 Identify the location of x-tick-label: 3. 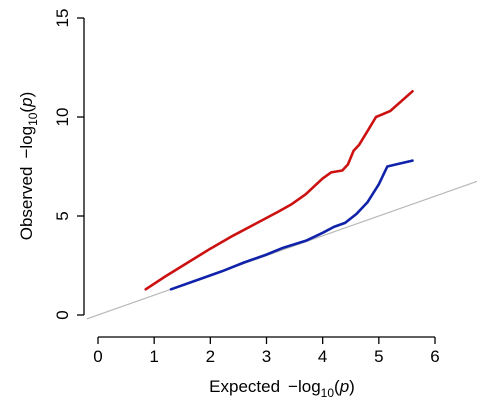
(266, 356).